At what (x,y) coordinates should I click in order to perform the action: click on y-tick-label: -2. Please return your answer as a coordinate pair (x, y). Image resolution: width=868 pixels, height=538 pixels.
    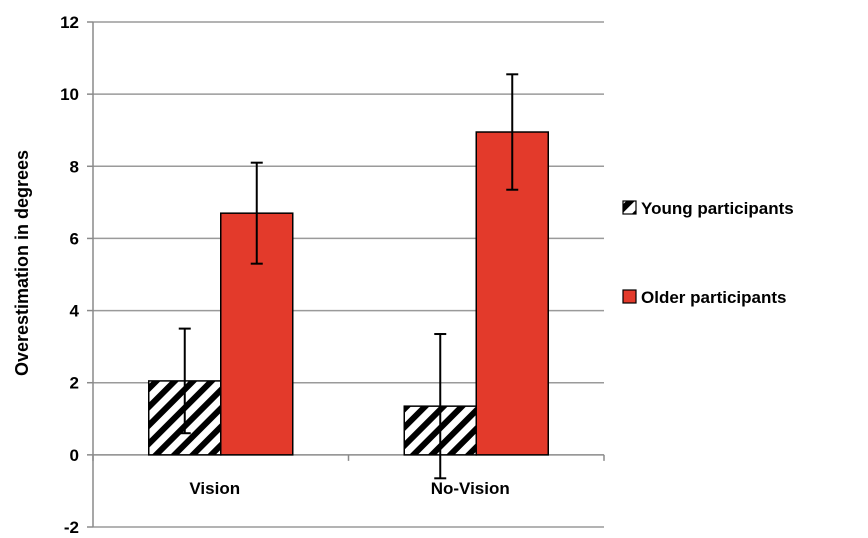
    Looking at the image, I should click on (71, 527).